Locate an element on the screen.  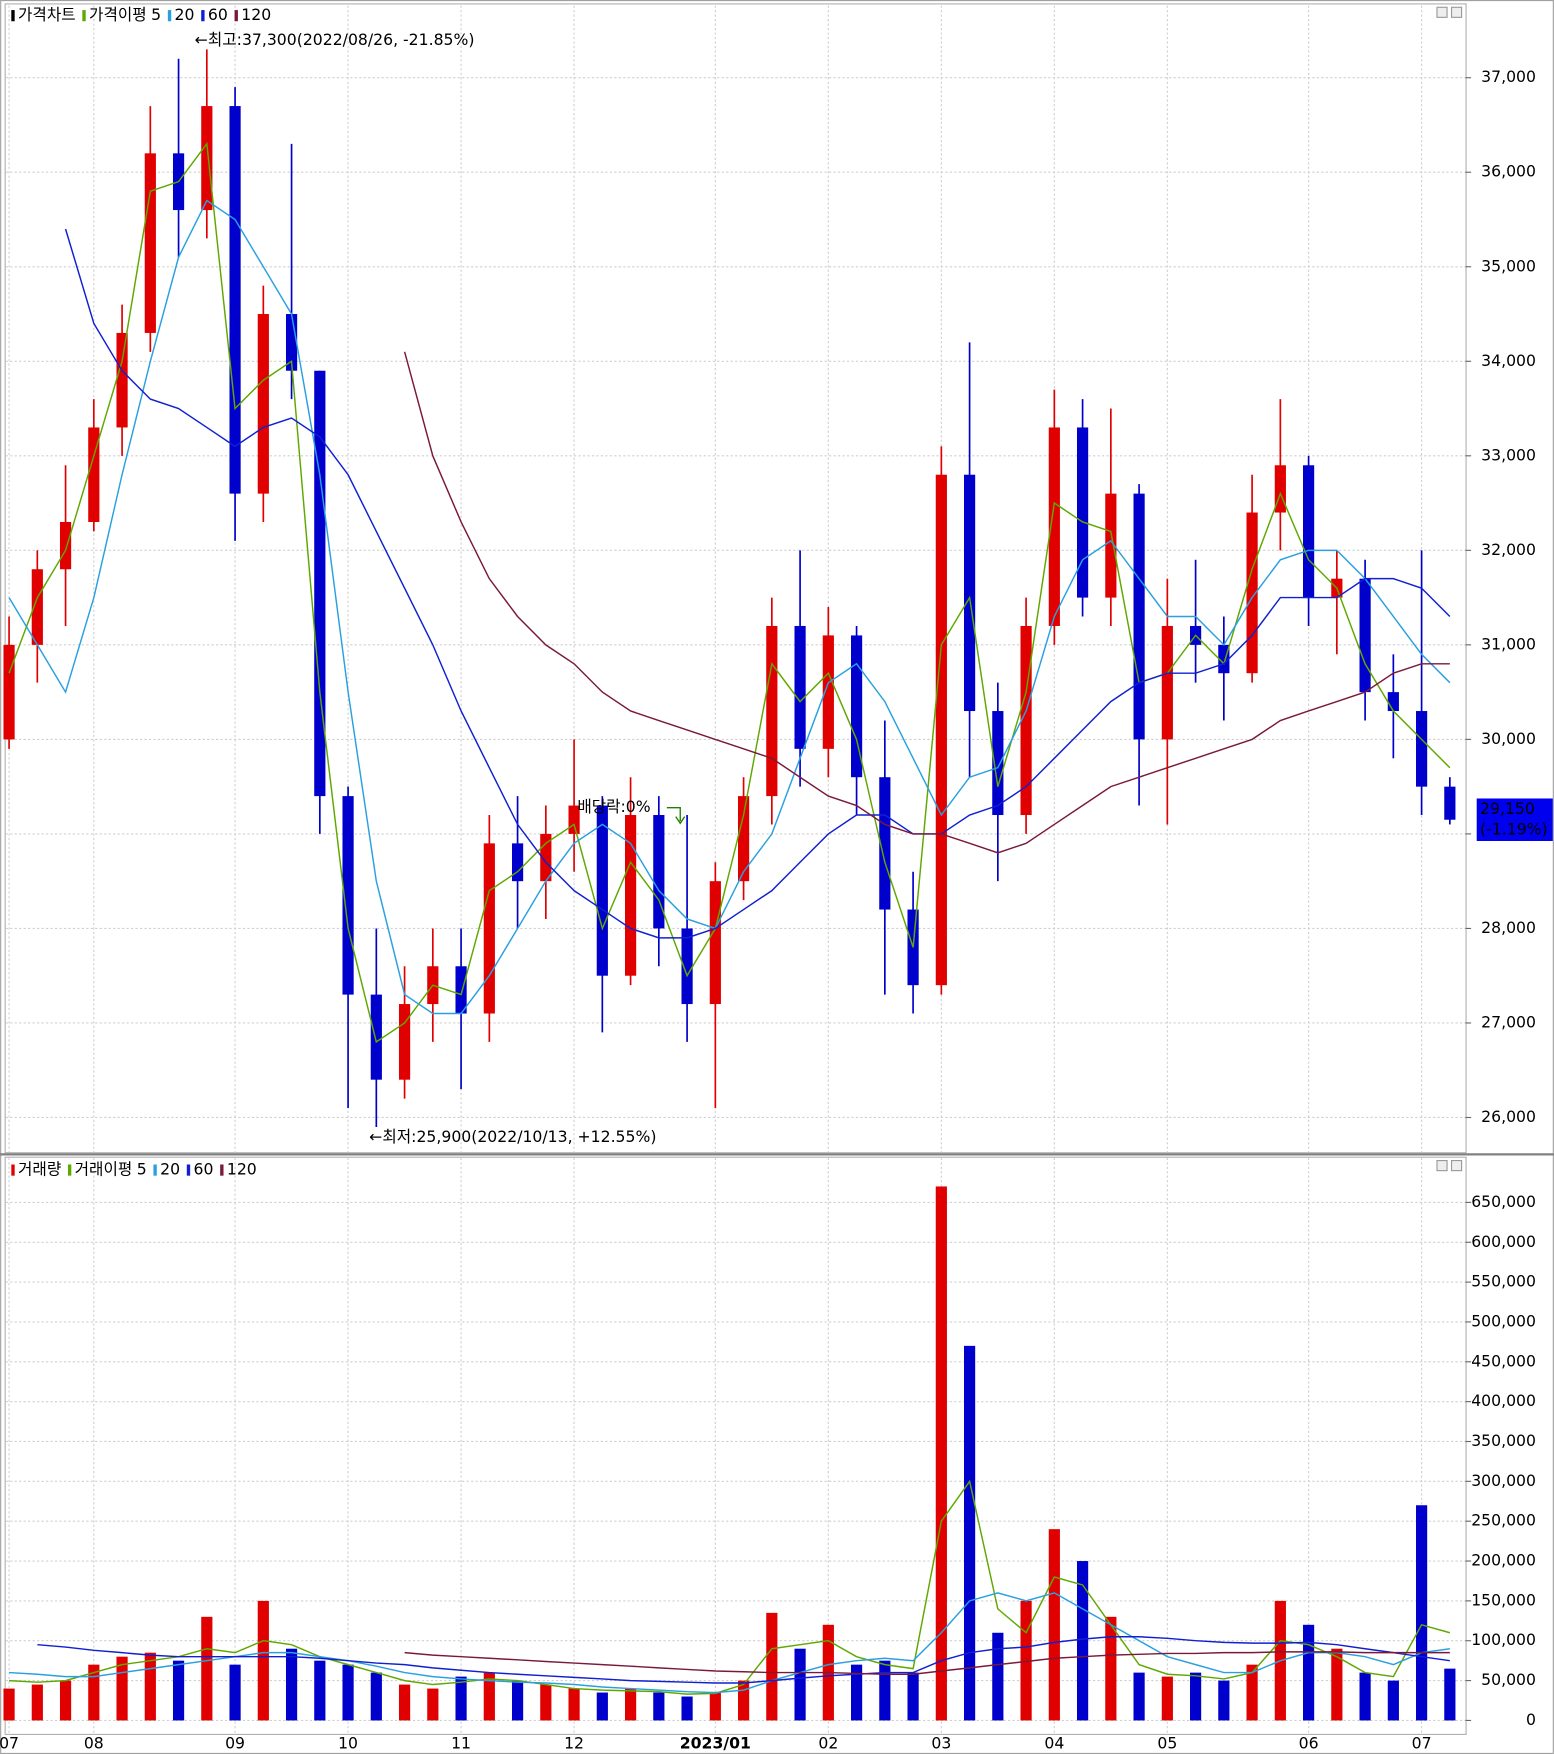
x-tick-label: 2023/01 is located at coordinates (715, 1742).